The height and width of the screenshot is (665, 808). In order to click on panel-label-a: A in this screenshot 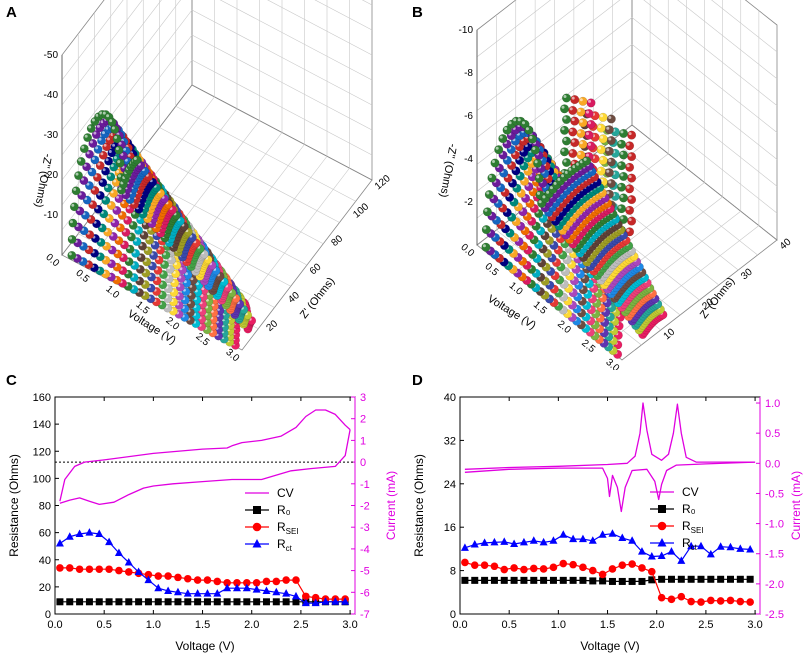, I will do `click(11, 12)`.